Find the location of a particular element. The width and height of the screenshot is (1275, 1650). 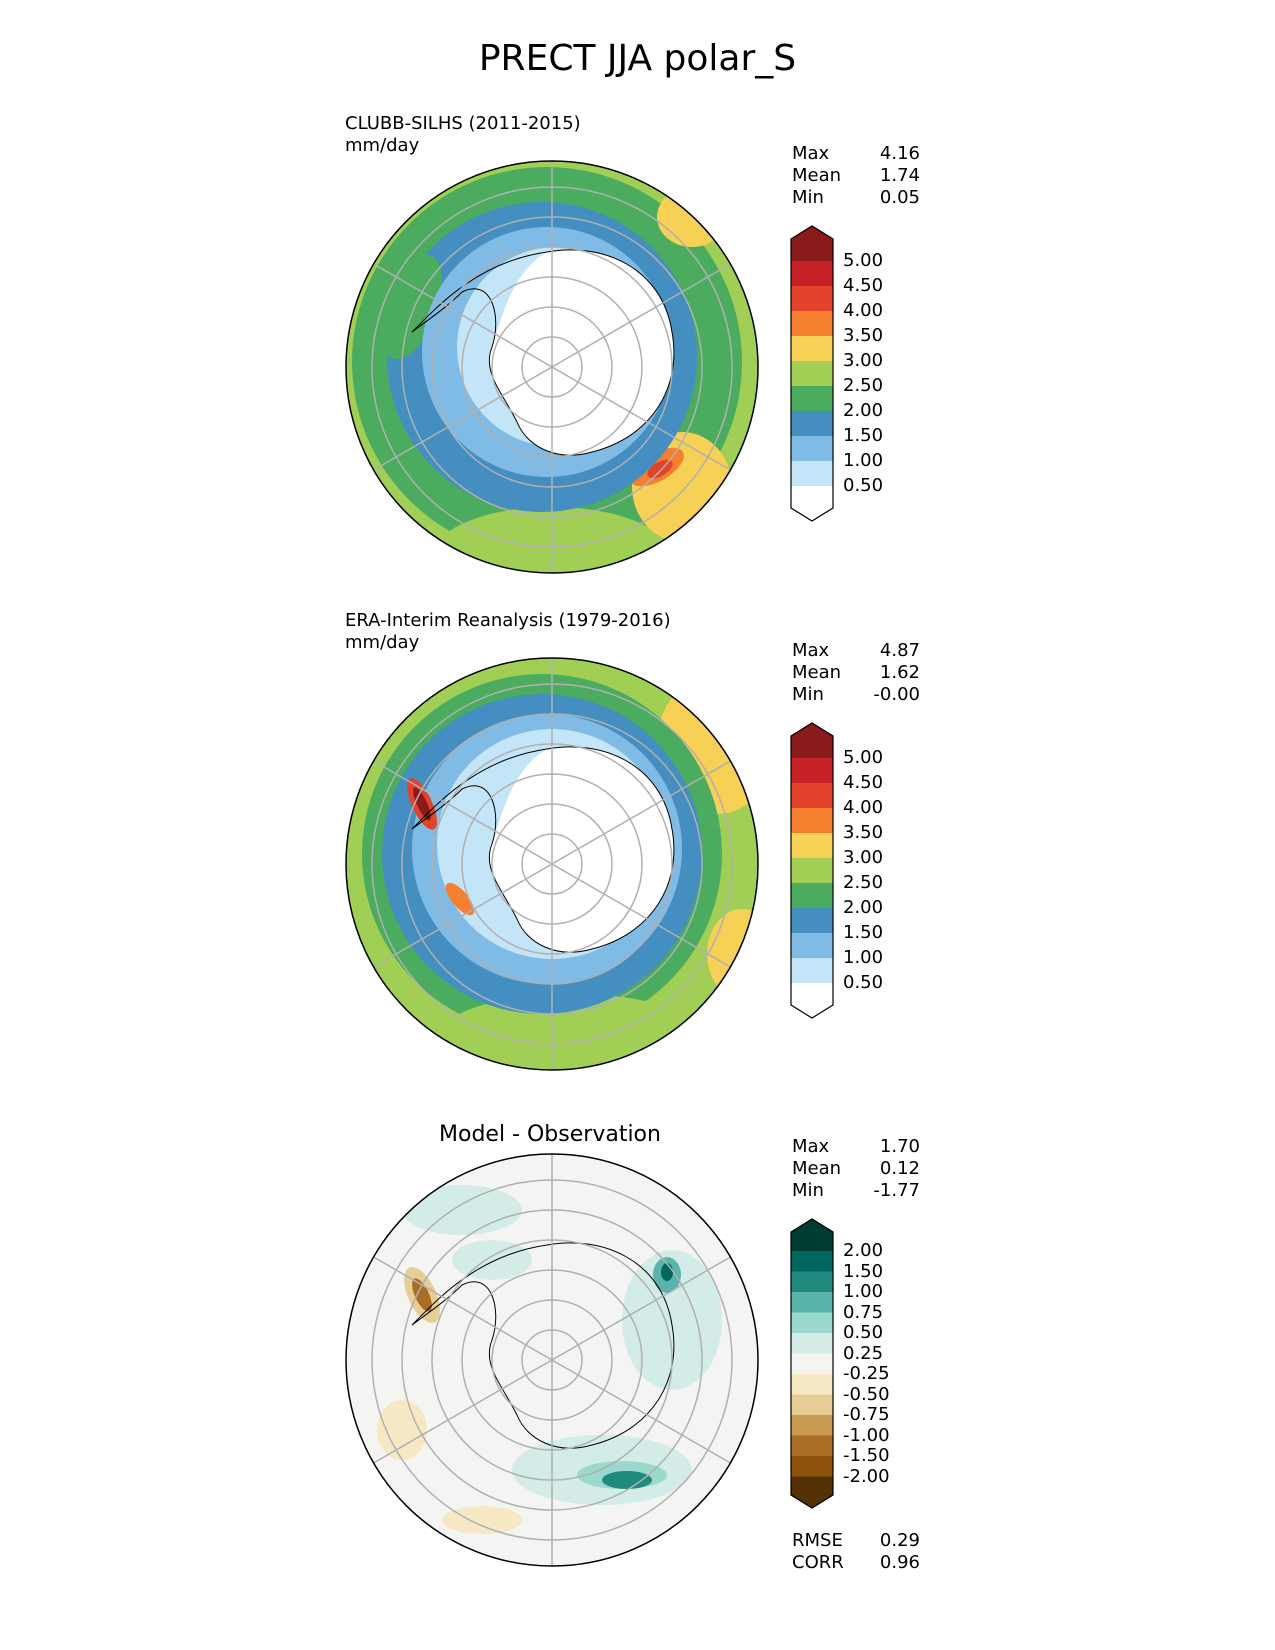

cbar-tick-label: 0.25 is located at coordinates (863, 1353).